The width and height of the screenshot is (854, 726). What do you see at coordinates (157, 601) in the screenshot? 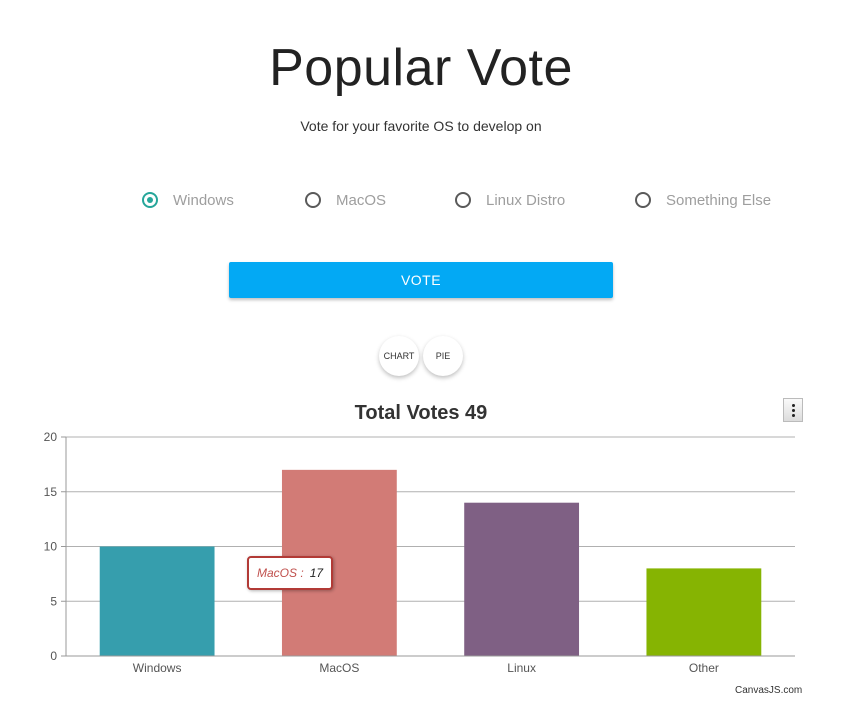
I see `bar-windows` at bounding box center [157, 601].